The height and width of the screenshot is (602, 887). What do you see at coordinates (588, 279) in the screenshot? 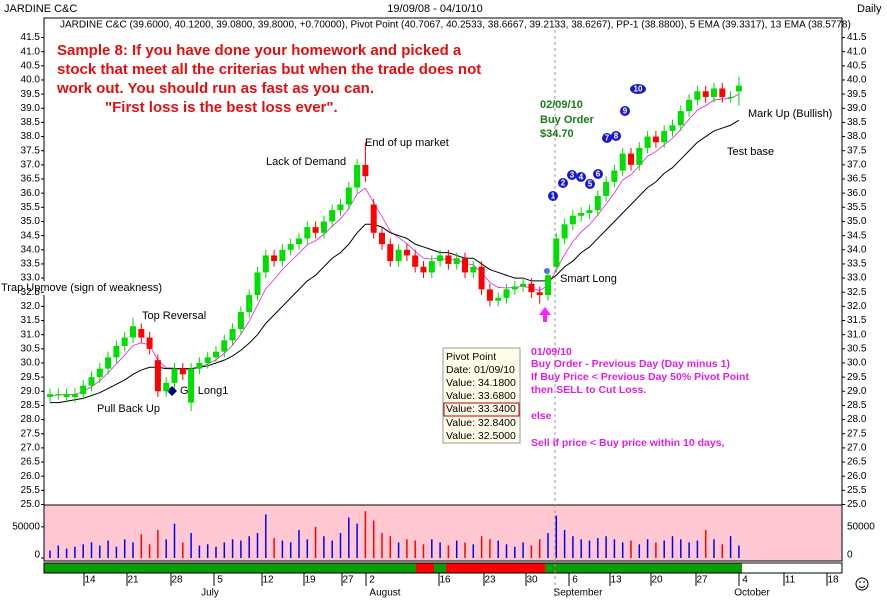
I see `annotation: Smart Long` at bounding box center [588, 279].